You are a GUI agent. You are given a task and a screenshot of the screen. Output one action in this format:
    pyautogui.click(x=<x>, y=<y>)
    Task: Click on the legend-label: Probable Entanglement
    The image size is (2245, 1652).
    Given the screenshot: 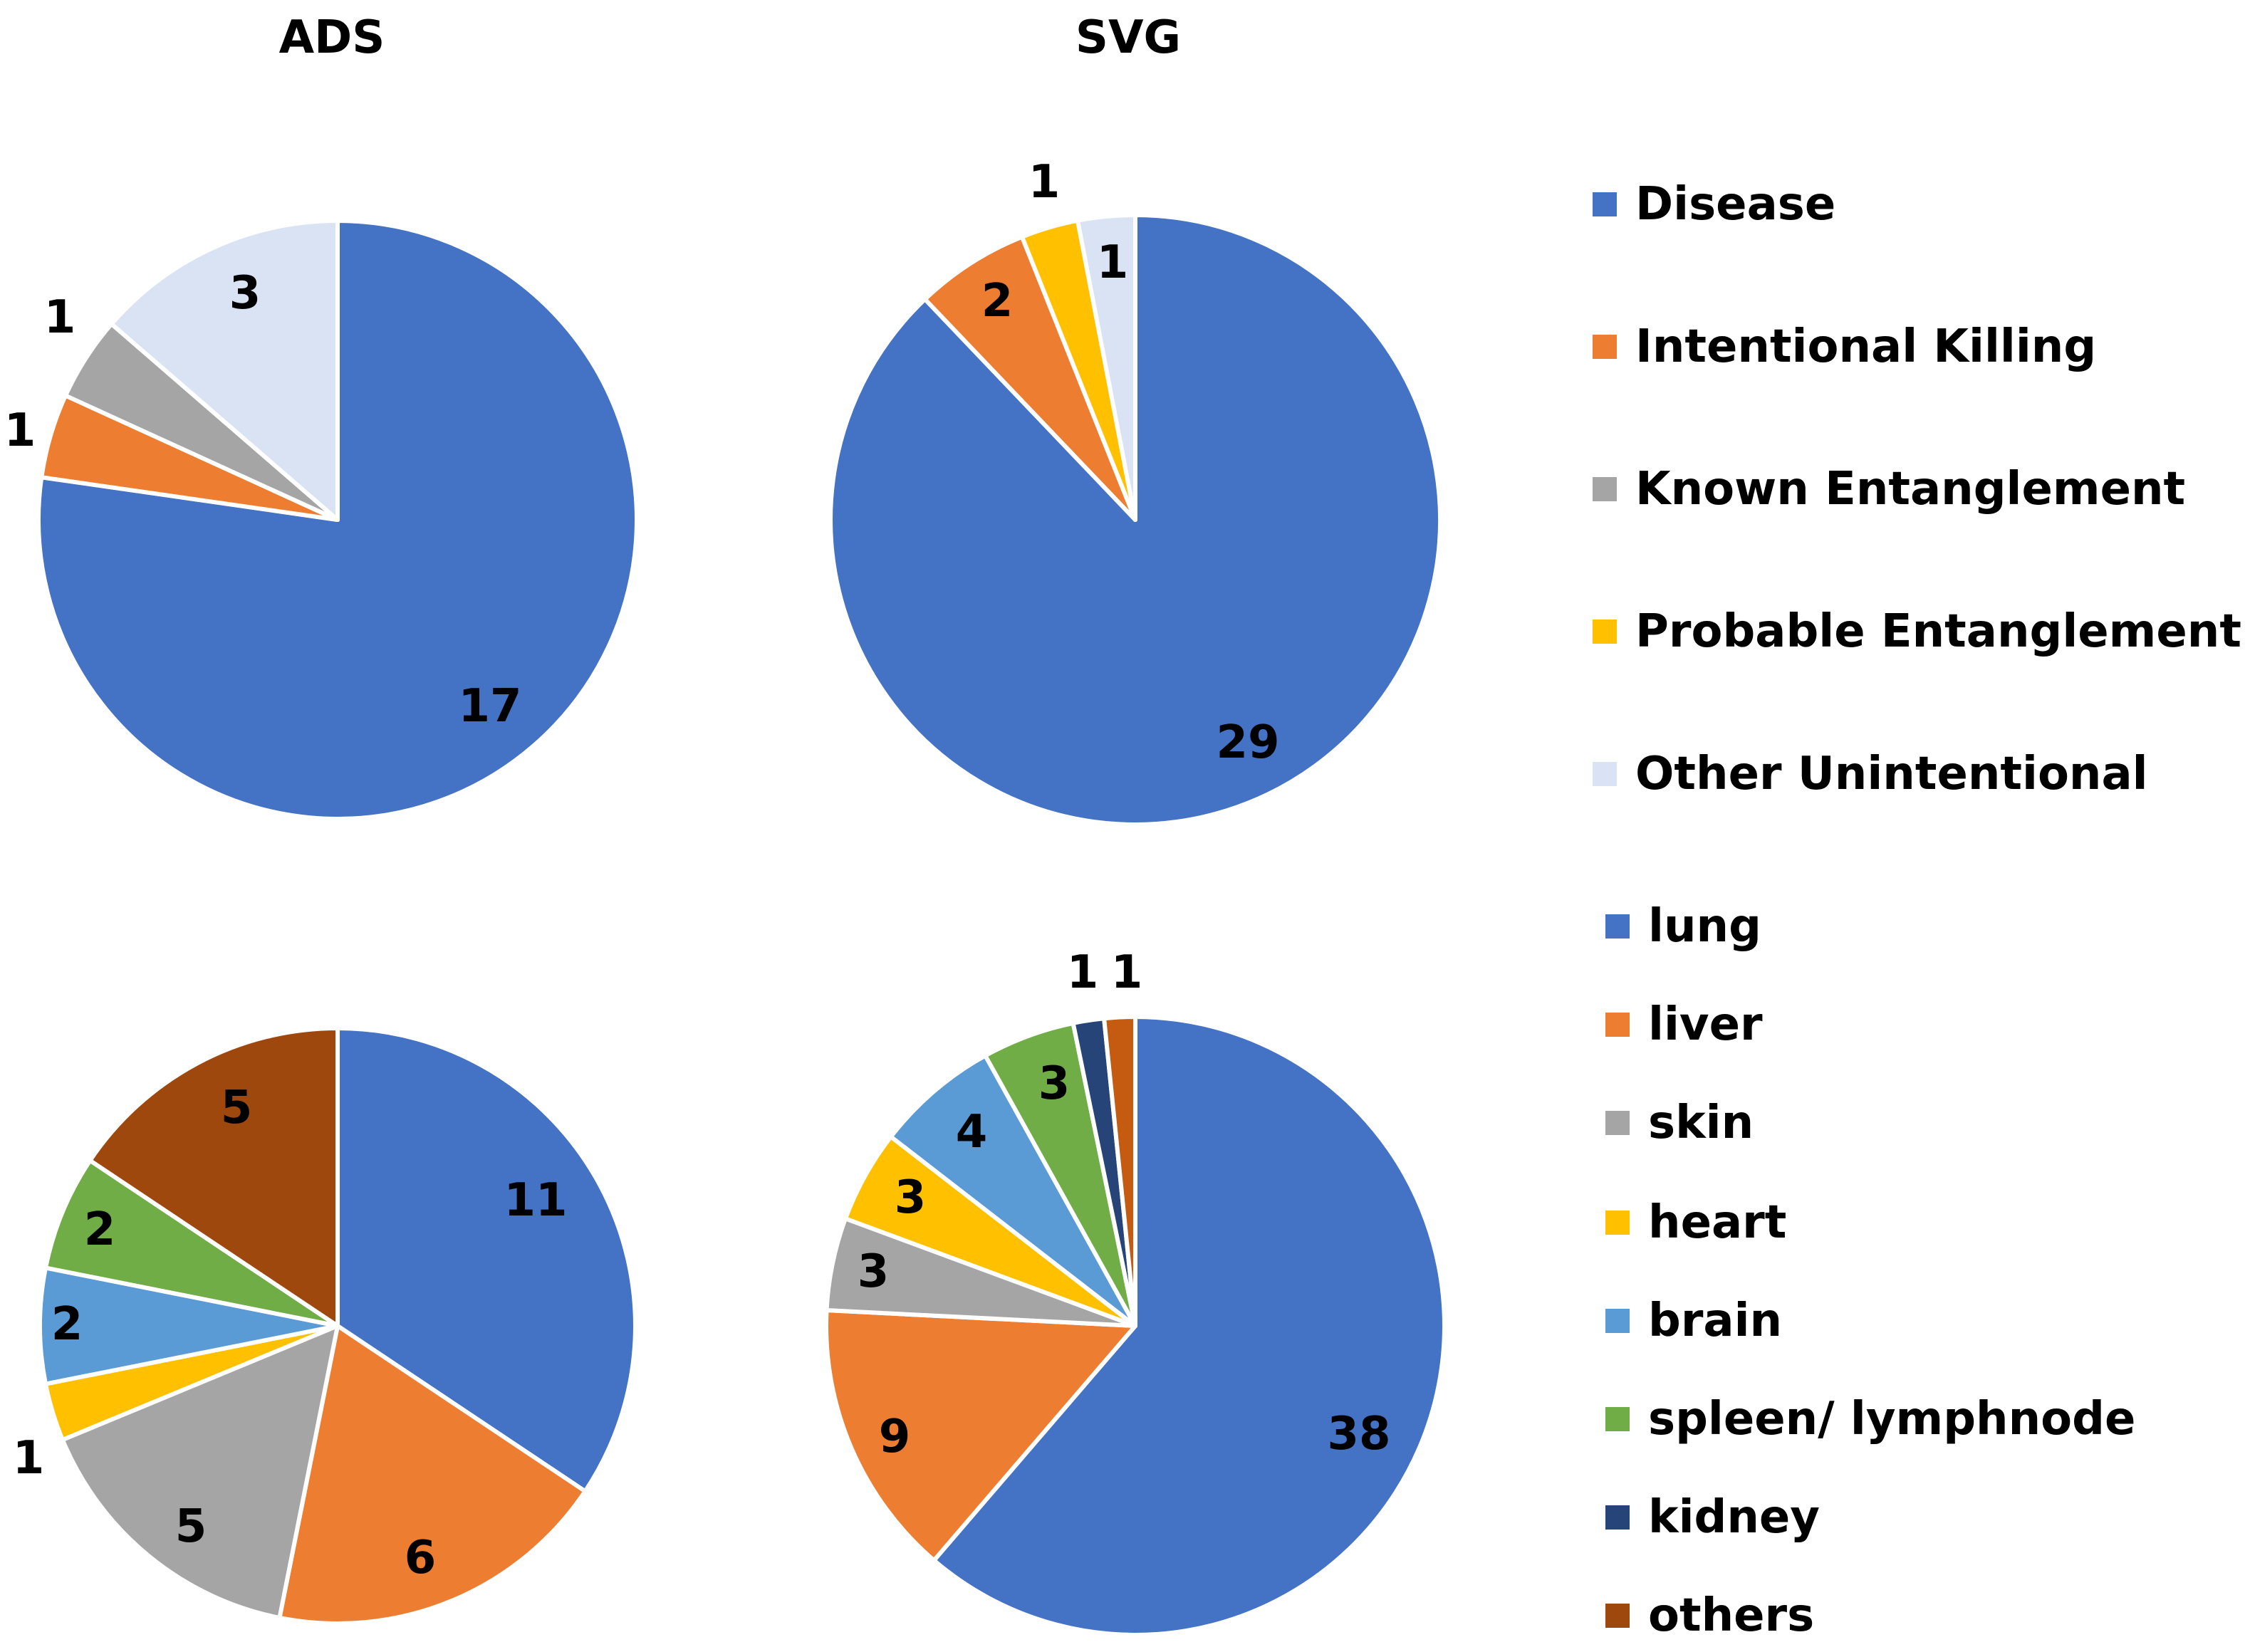 What is the action you would take?
    pyautogui.click(x=1938, y=631)
    